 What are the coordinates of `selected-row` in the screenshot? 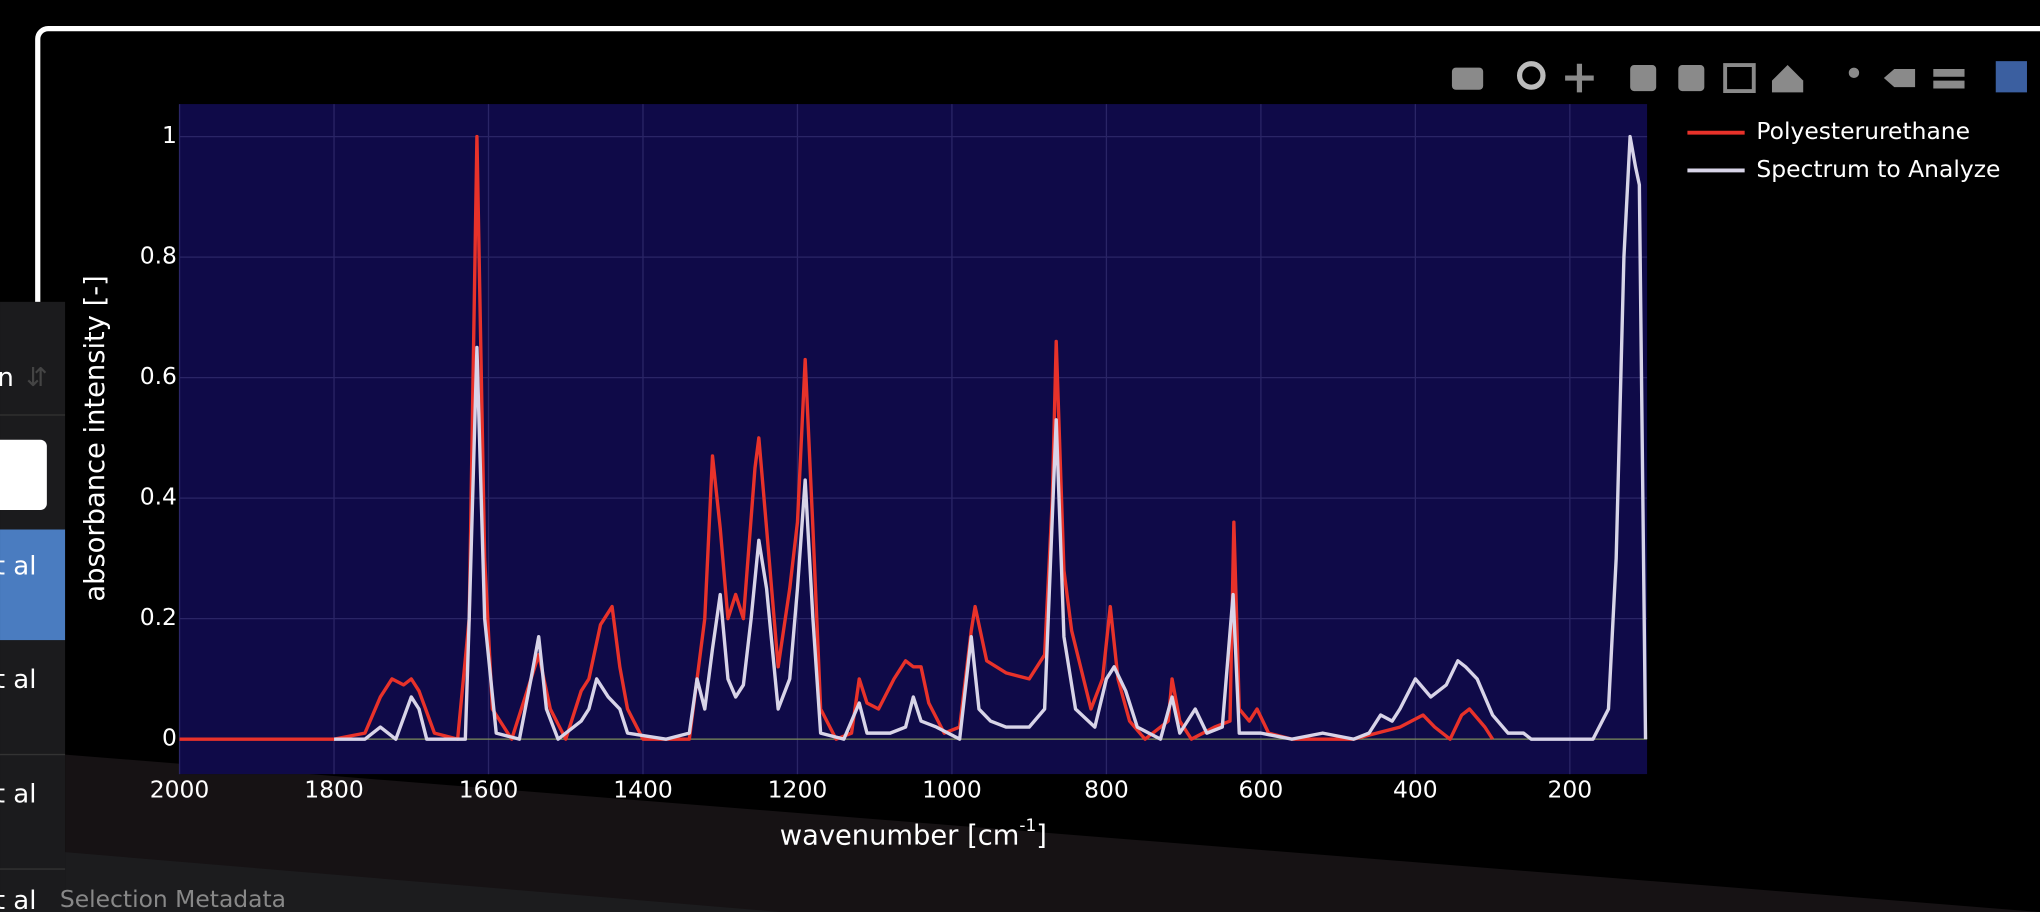 It's located at (33, 585).